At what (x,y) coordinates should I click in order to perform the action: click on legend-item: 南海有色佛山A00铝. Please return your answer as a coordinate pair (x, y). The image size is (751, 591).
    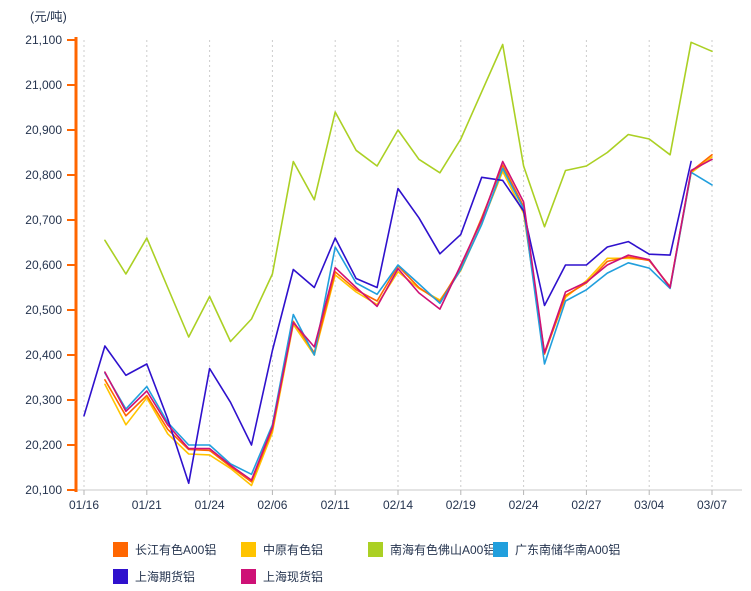
    Looking at the image, I should click on (431, 549).